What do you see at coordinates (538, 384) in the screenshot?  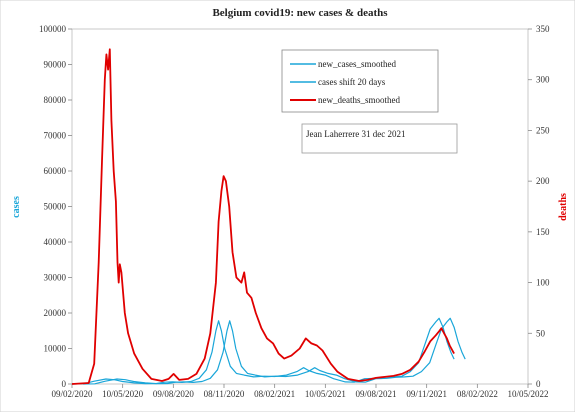 I see `y-tick-label-right: 0` at bounding box center [538, 384].